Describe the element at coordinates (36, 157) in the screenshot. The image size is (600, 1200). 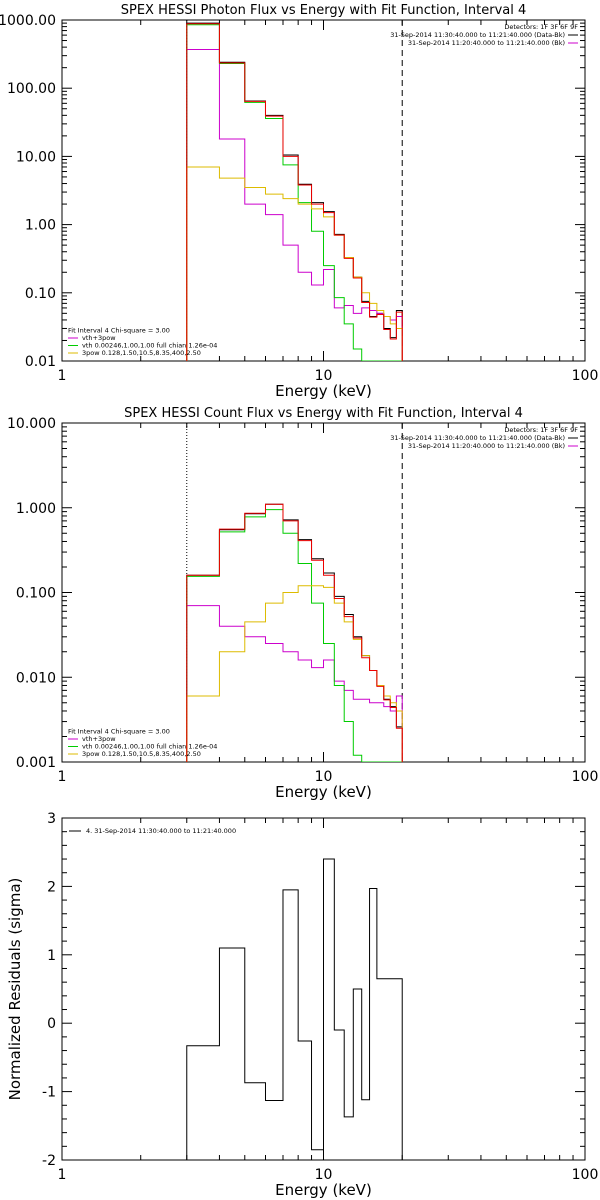
I see `y-tick-label: 10.00` at that location.